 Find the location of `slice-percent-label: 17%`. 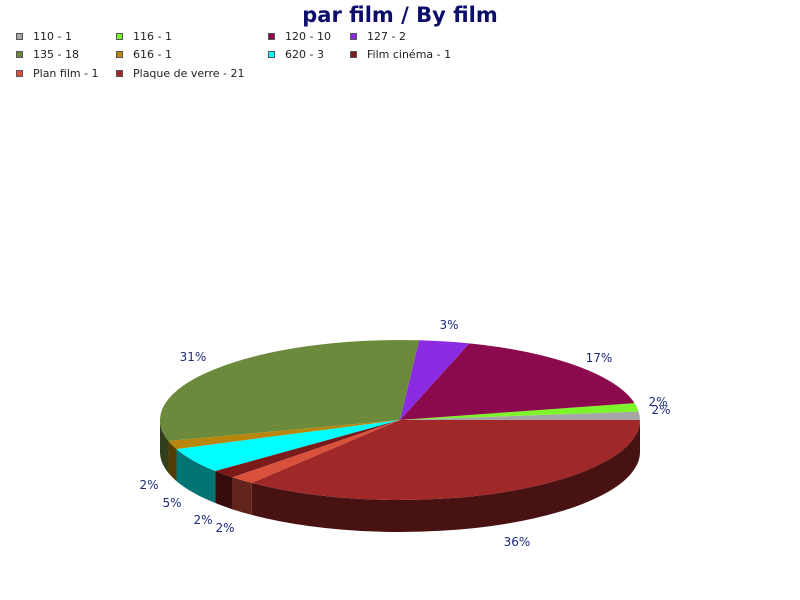

slice-percent-label: 17% is located at coordinates (599, 358).